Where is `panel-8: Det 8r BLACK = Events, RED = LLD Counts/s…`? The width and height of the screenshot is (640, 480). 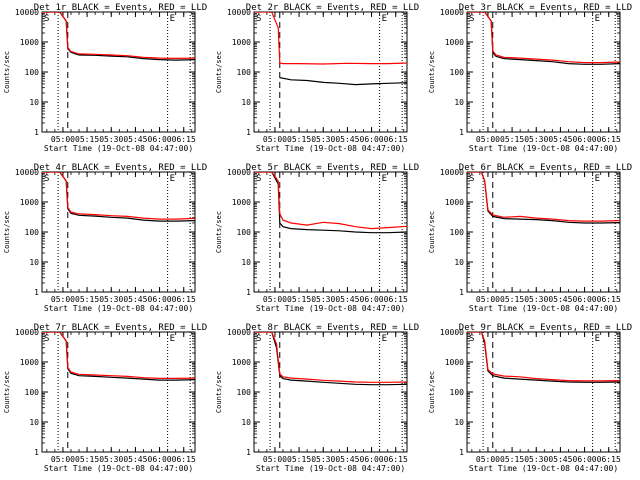 panel-8: Det 8r BLACK = Events, RED = LLD Counts/s… is located at coordinates (317, 398).